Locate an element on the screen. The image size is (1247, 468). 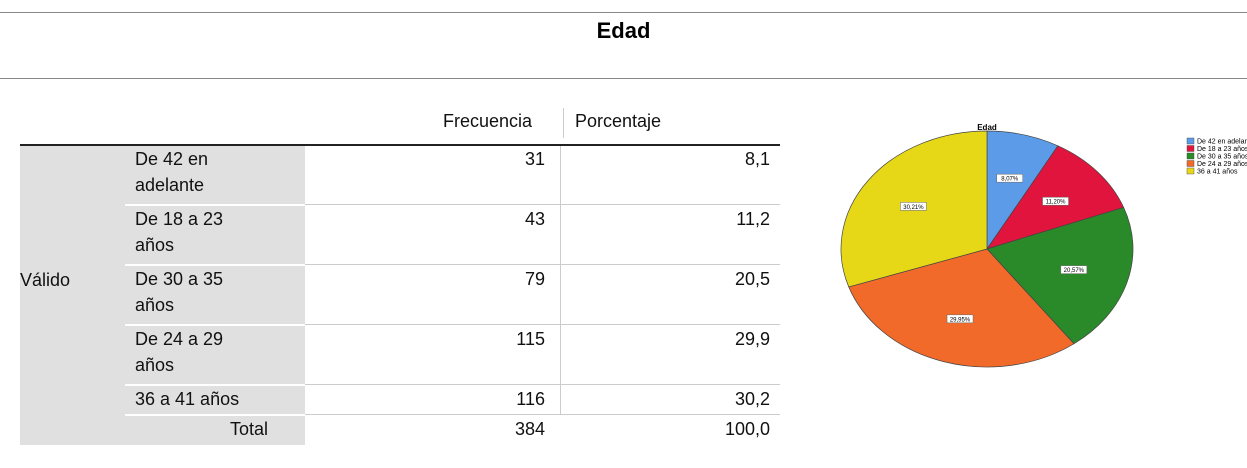
header-divider is located at coordinates (563, 123).